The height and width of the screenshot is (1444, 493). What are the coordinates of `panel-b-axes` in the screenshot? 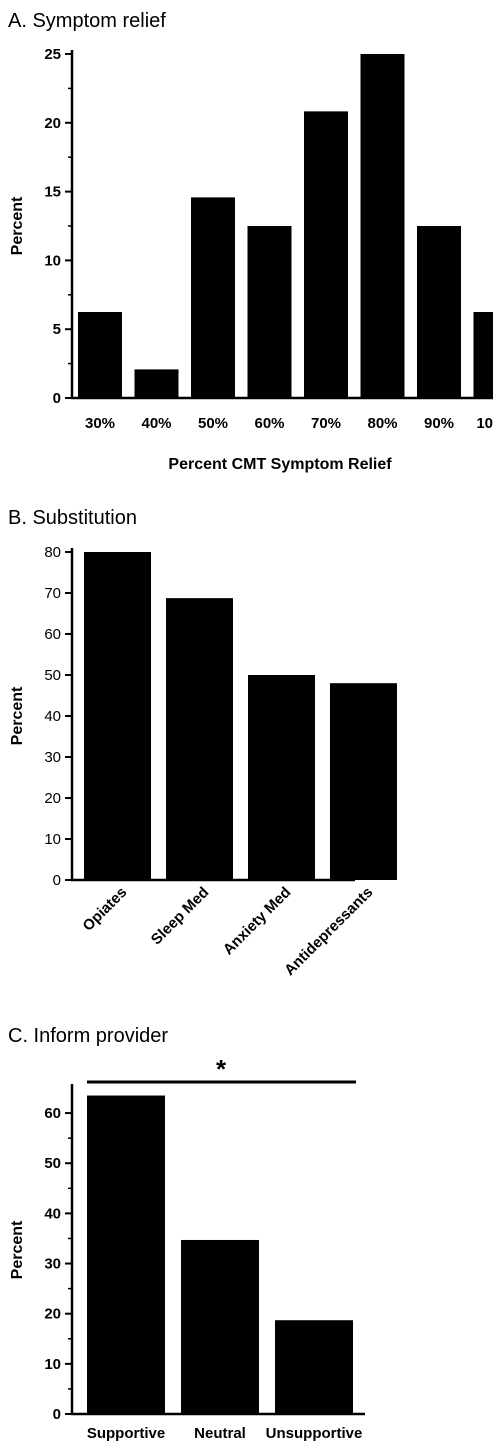 It's located at (212, 715).